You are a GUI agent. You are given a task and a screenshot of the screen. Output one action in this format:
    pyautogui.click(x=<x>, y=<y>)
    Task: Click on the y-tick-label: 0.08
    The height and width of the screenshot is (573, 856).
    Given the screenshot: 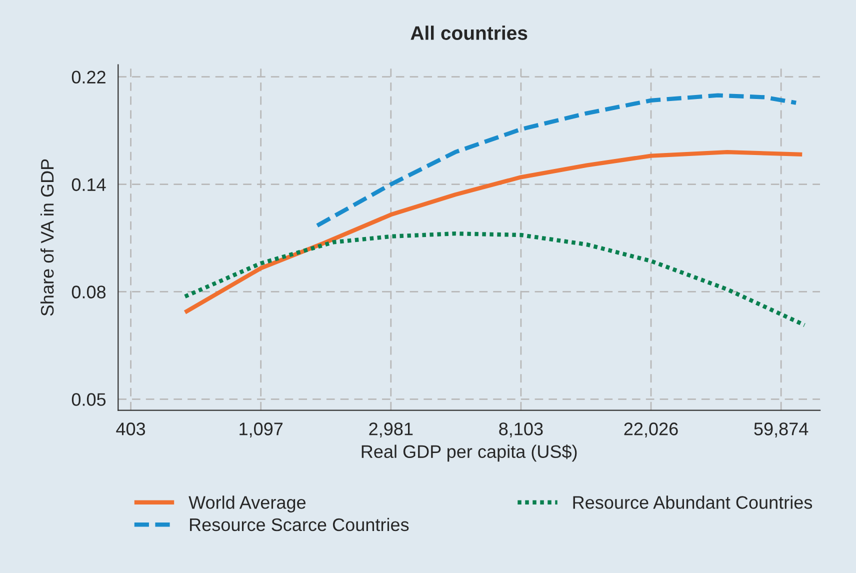 What is the action you would take?
    pyautogui.click(x=89, y=292)
    